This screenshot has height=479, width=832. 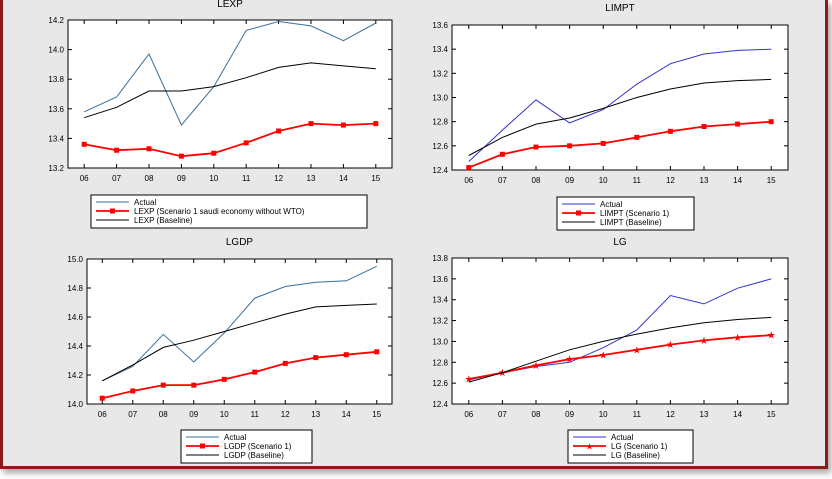 I want to click on y-tick-label: 14.8, so click(x=75, y=288).